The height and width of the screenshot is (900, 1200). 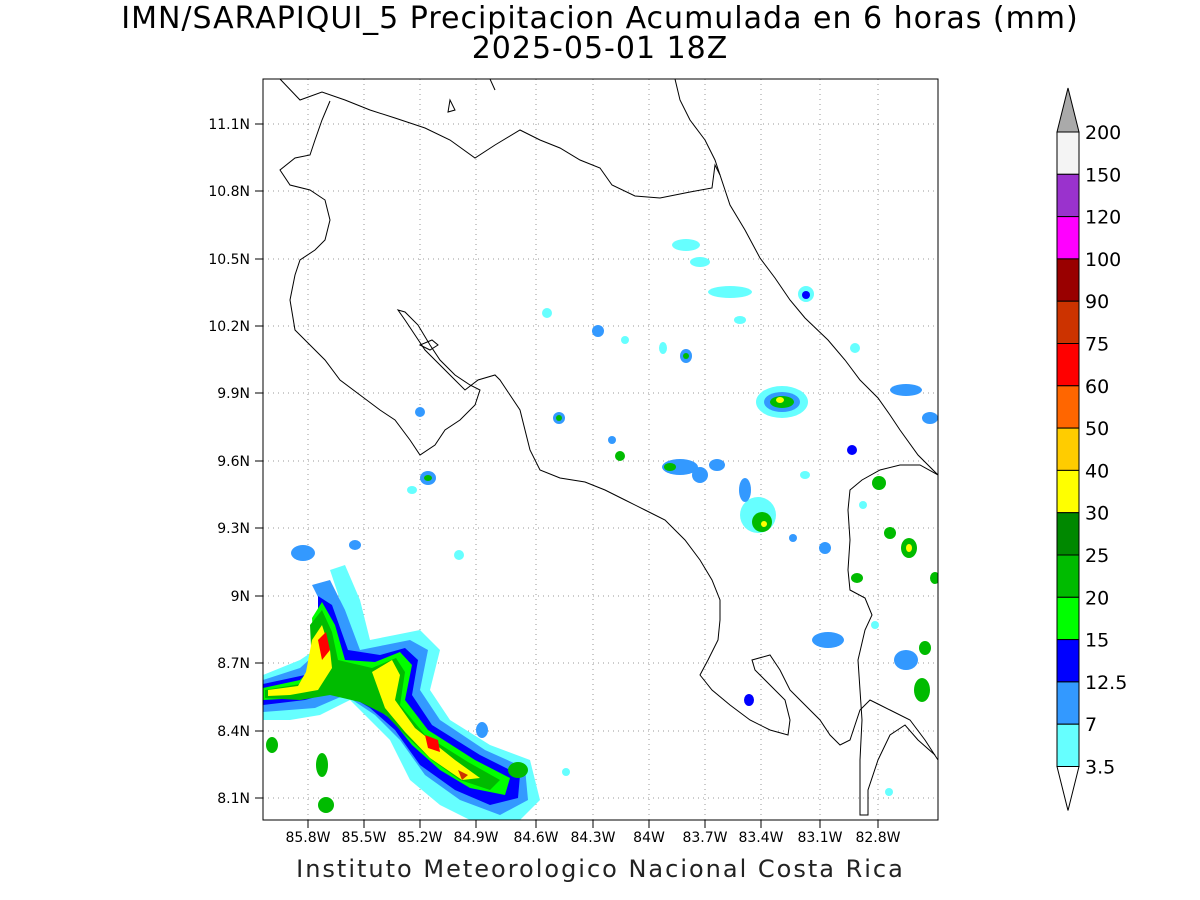 I want to click on colorbar-label: 20, so click(x=1097, y=598).